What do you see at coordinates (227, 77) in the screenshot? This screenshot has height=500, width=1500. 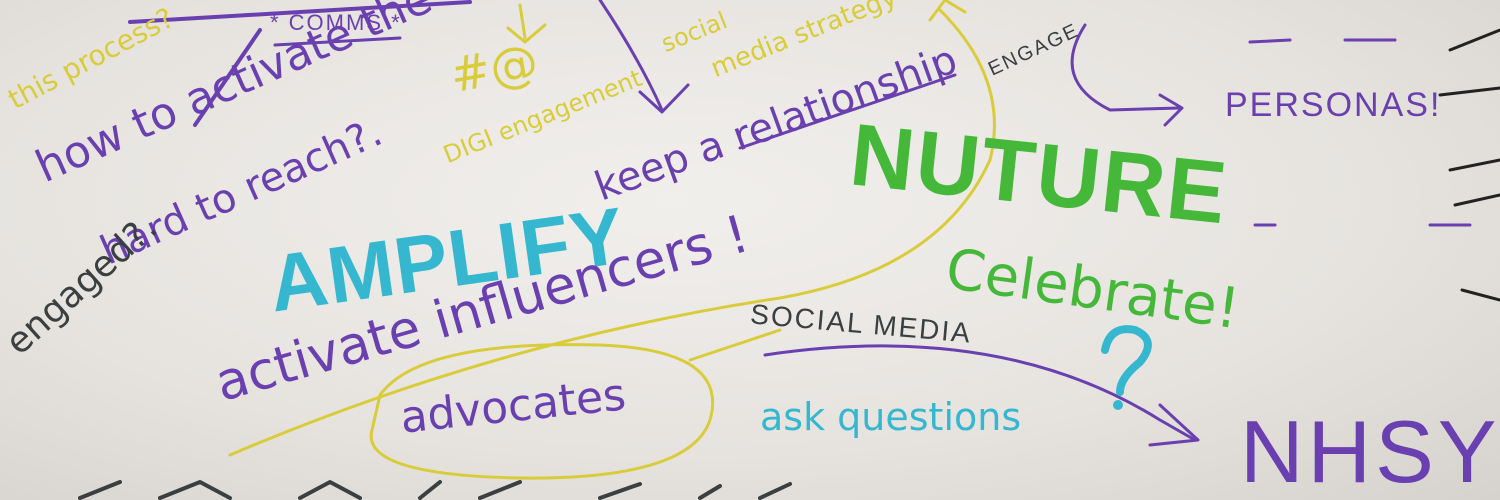 I see `diagonal-stroke` at bounding box center [227, 77].